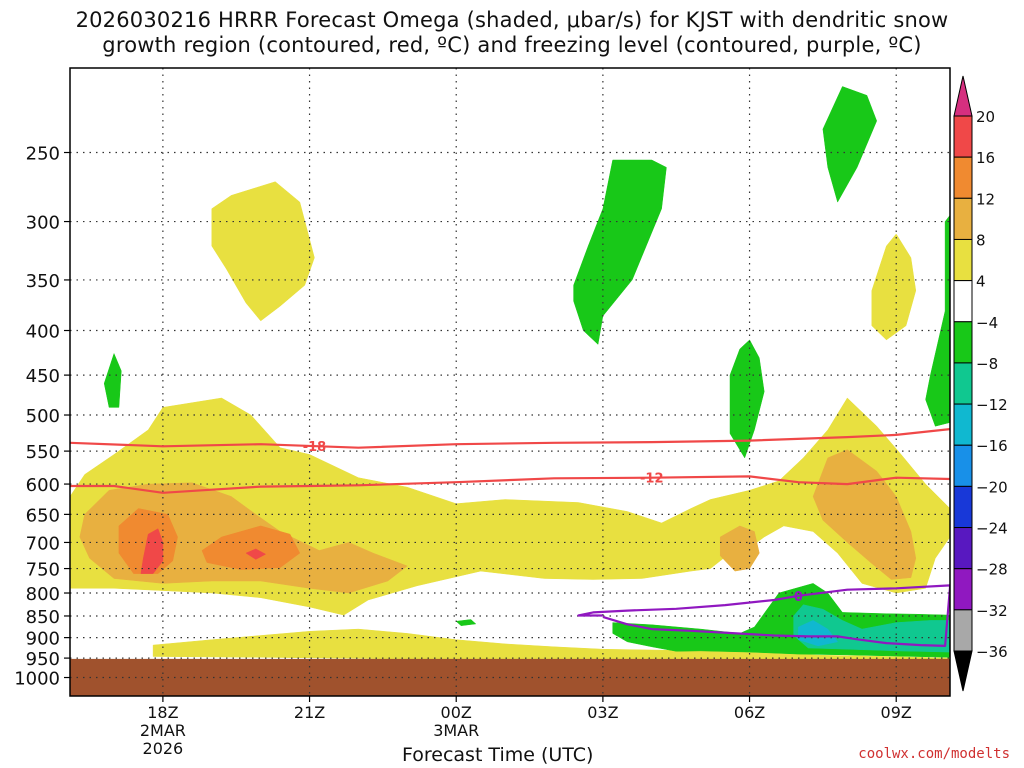  Describe the element at coordinates (987, 364) in the screenshot. I see `colorbar-label-6: −8` at that location.